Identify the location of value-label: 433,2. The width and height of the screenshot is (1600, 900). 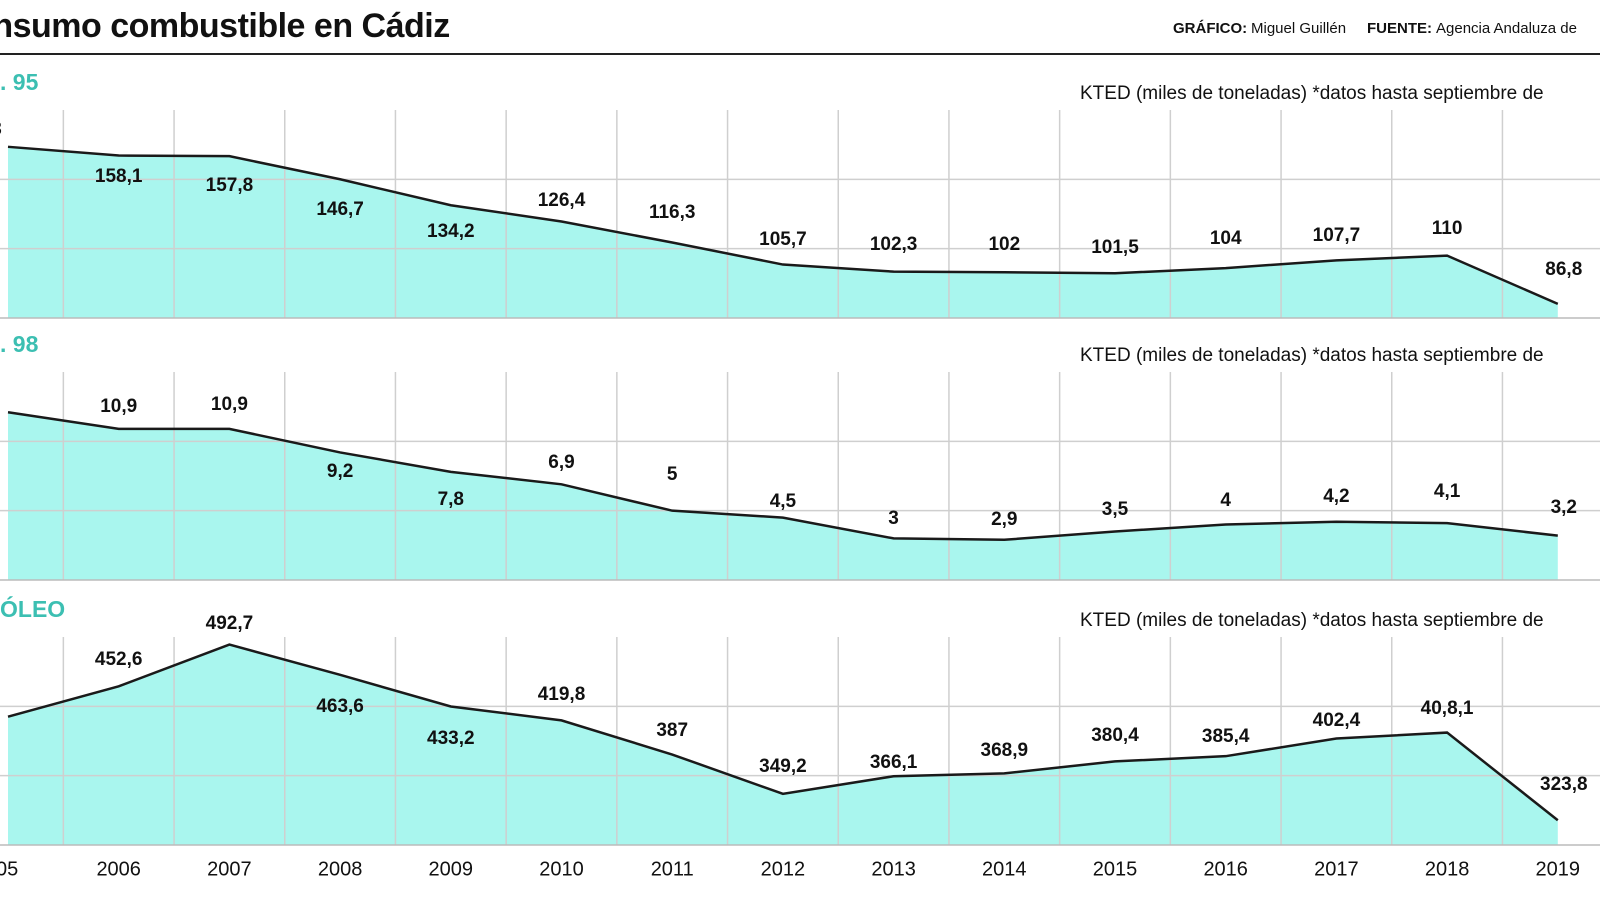
(451, 738).